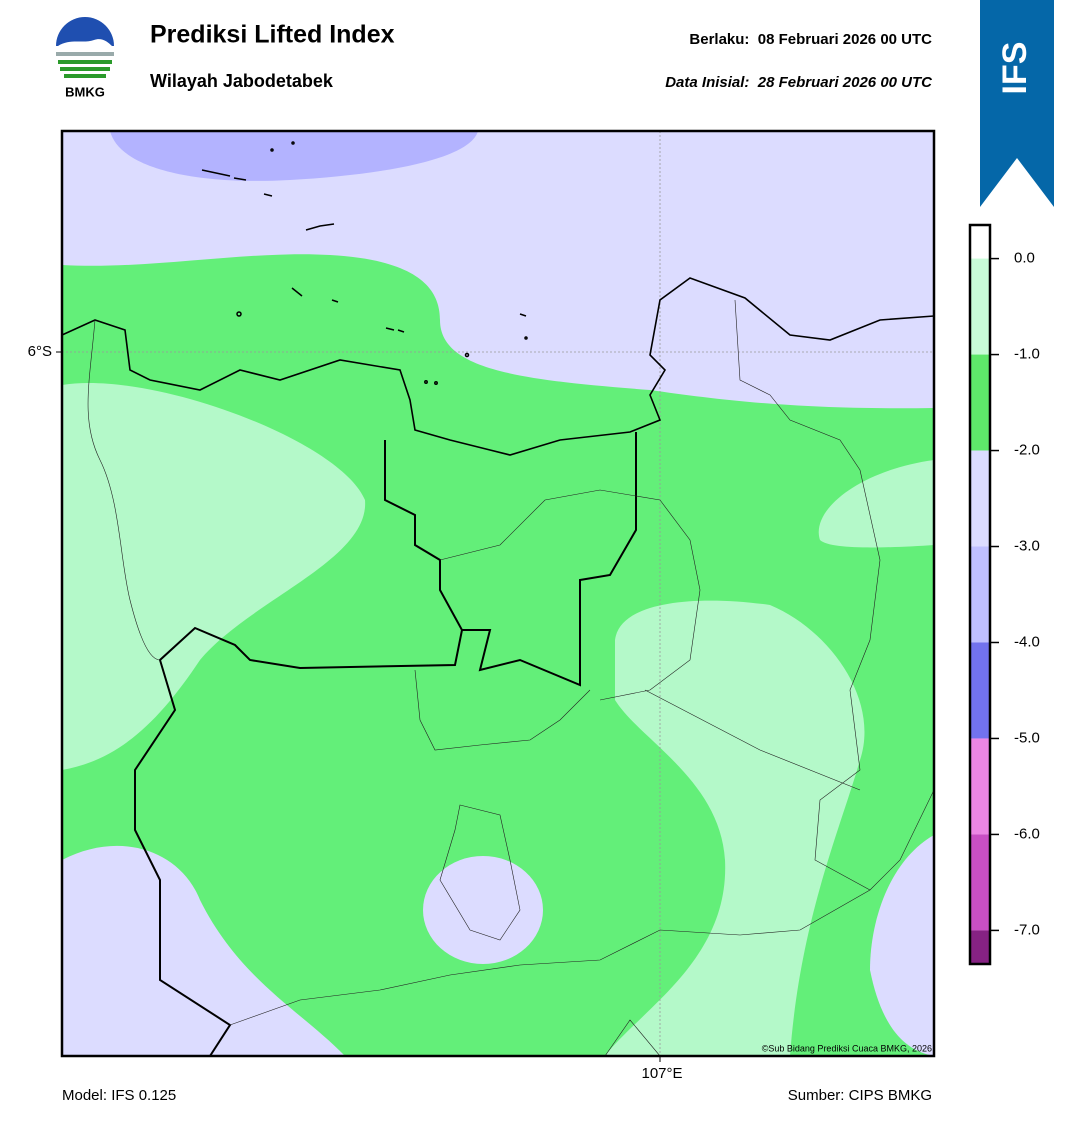 The image size is (1068, 1128). Describe the element at coordinates (1027, 833) in the screenshot. I see `colorbar-tick-label: -6.0` at that location.